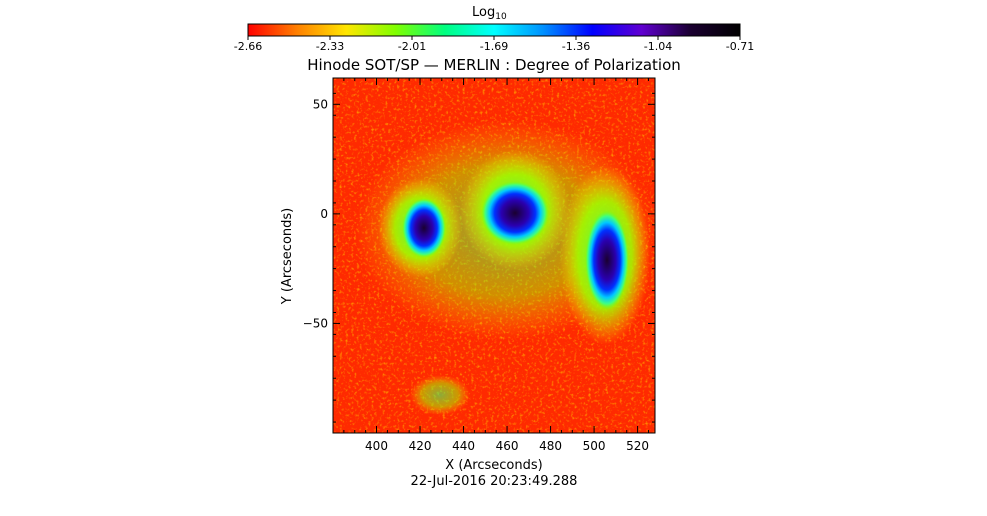 The image size is (987, 516). I want to click on y-axis-label: Y (Arcseconds), so click(287, 256).